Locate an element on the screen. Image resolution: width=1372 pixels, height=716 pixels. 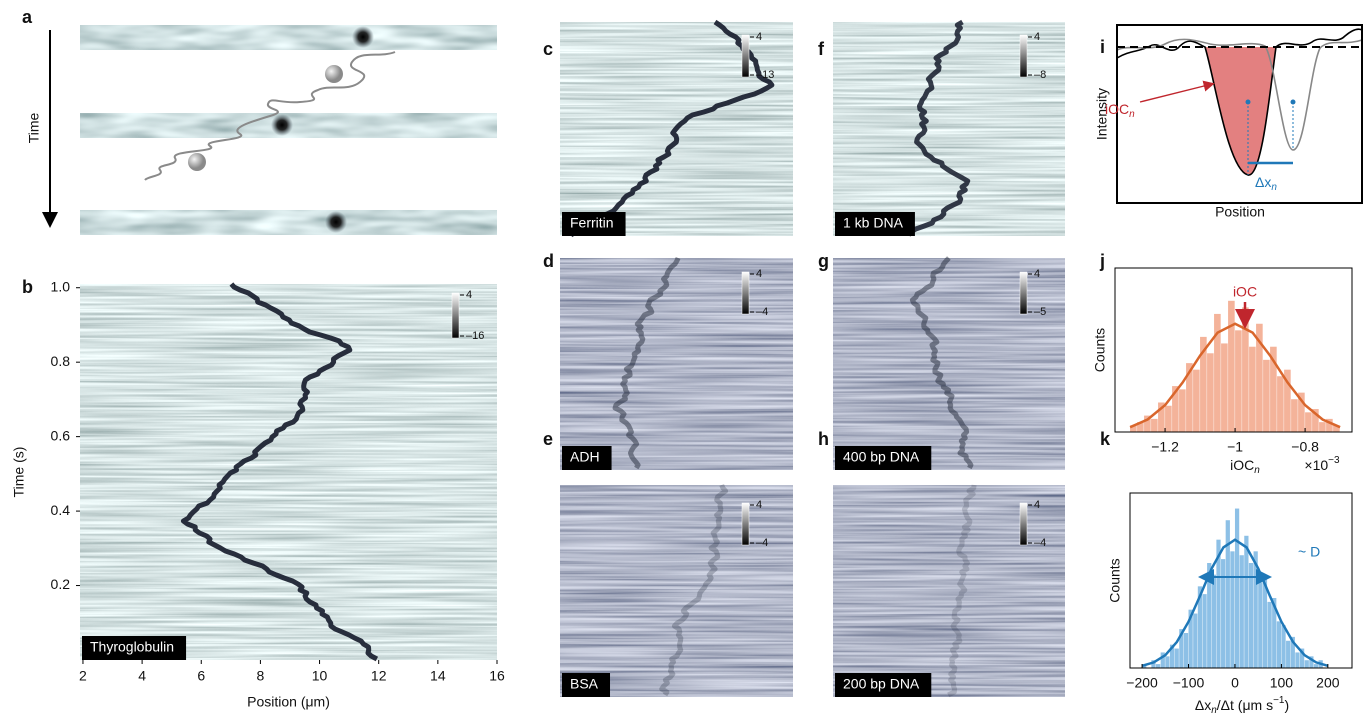
y-tick-label: 0.8 is located at coordinates (61, 361).